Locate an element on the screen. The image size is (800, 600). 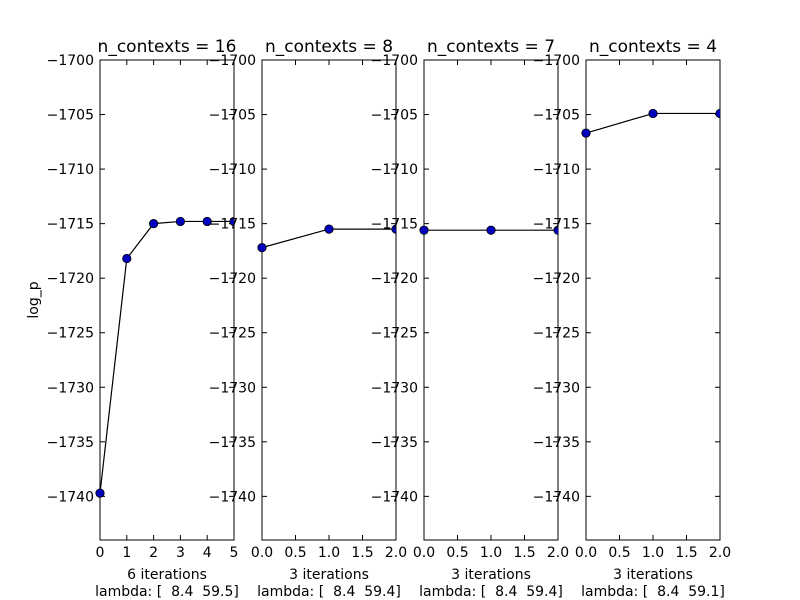
x-axis-label: 6 iterations is located at coordinates (167, 575).